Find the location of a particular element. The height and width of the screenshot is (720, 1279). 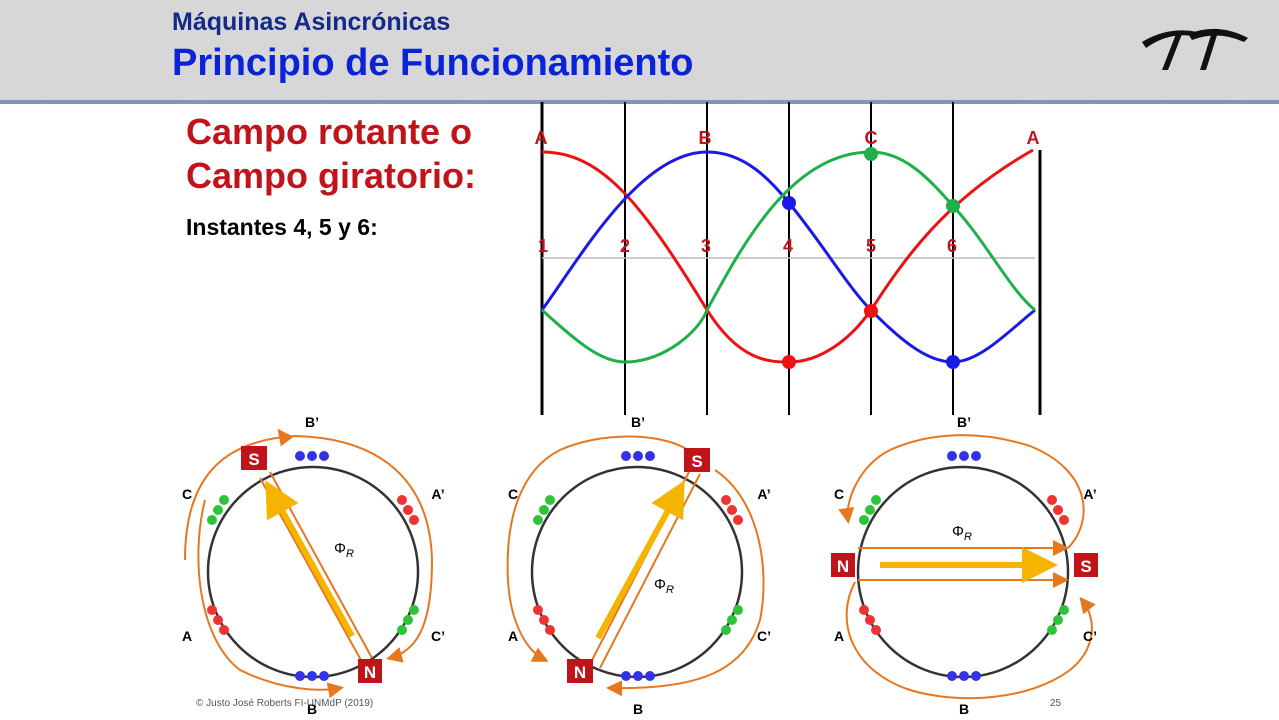

instant-label-6: 6 is located at coordinates (952, 246).